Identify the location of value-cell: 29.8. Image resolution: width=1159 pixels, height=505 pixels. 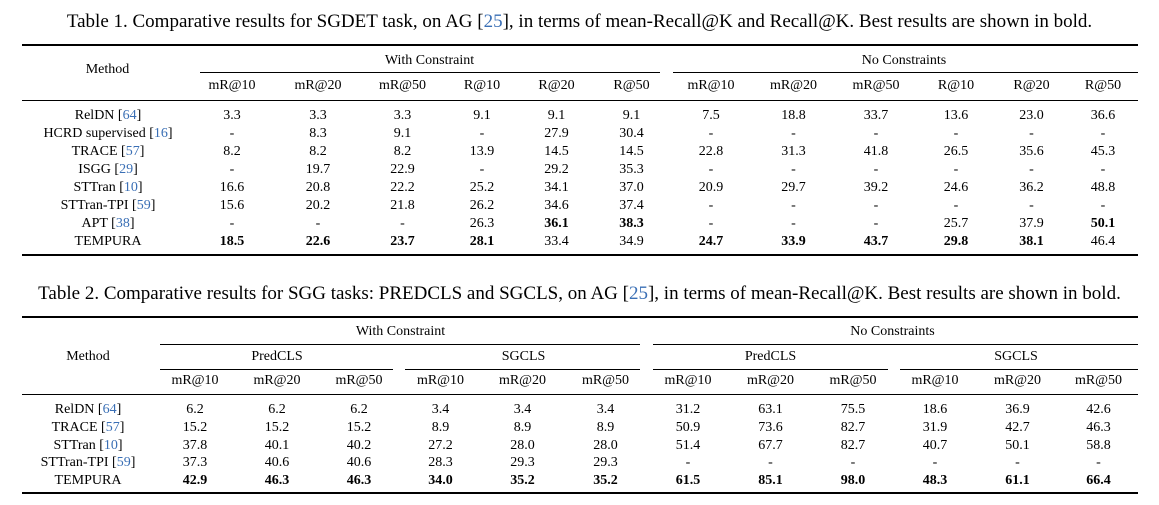
(956, 241).